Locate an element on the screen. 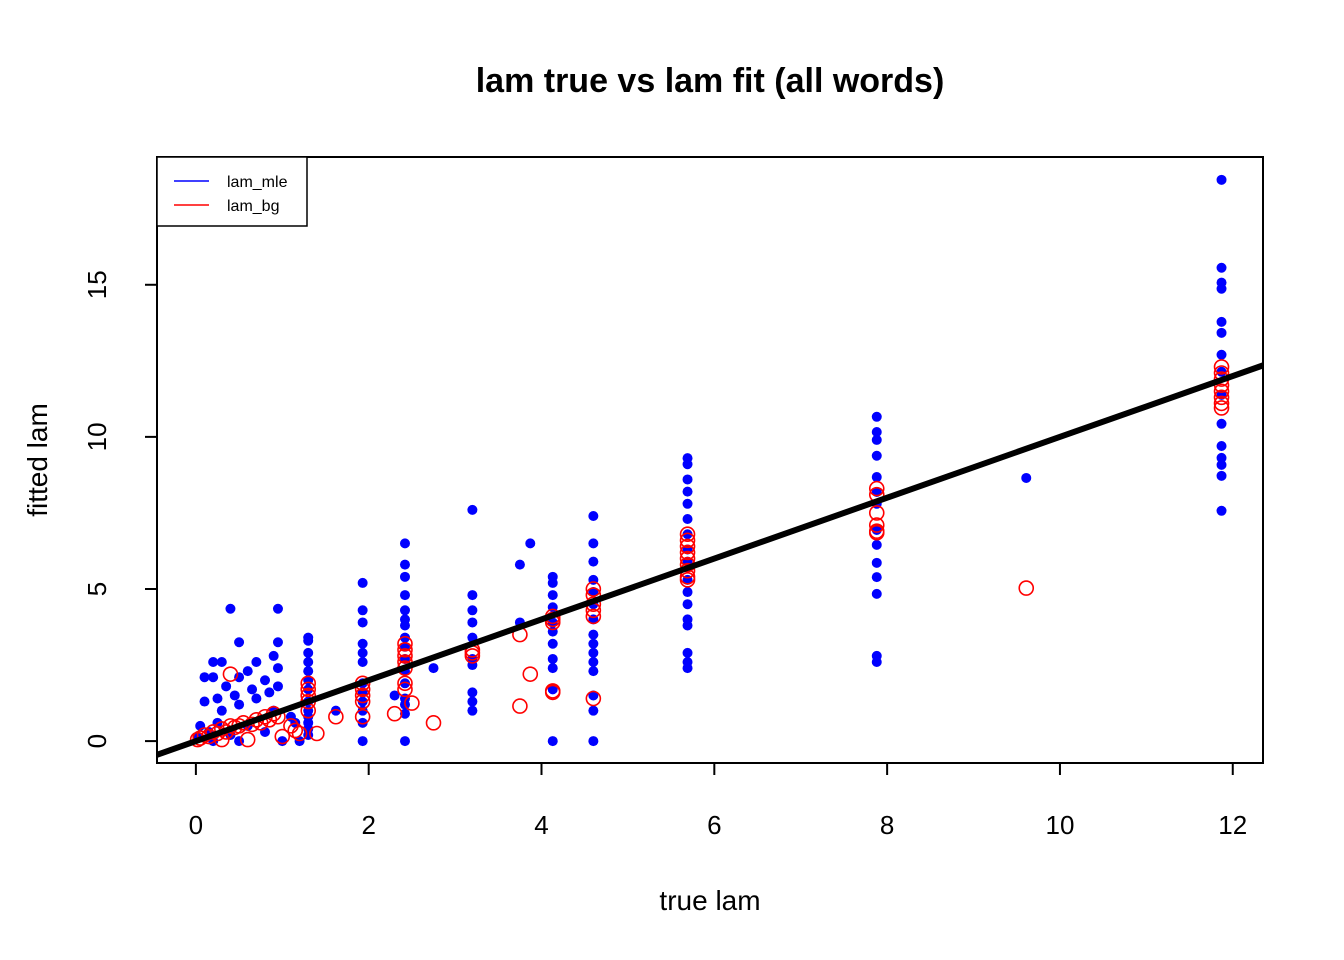 The image size is (1344, 960). legend-label: lam_mle is located at coordinates (257, 182).